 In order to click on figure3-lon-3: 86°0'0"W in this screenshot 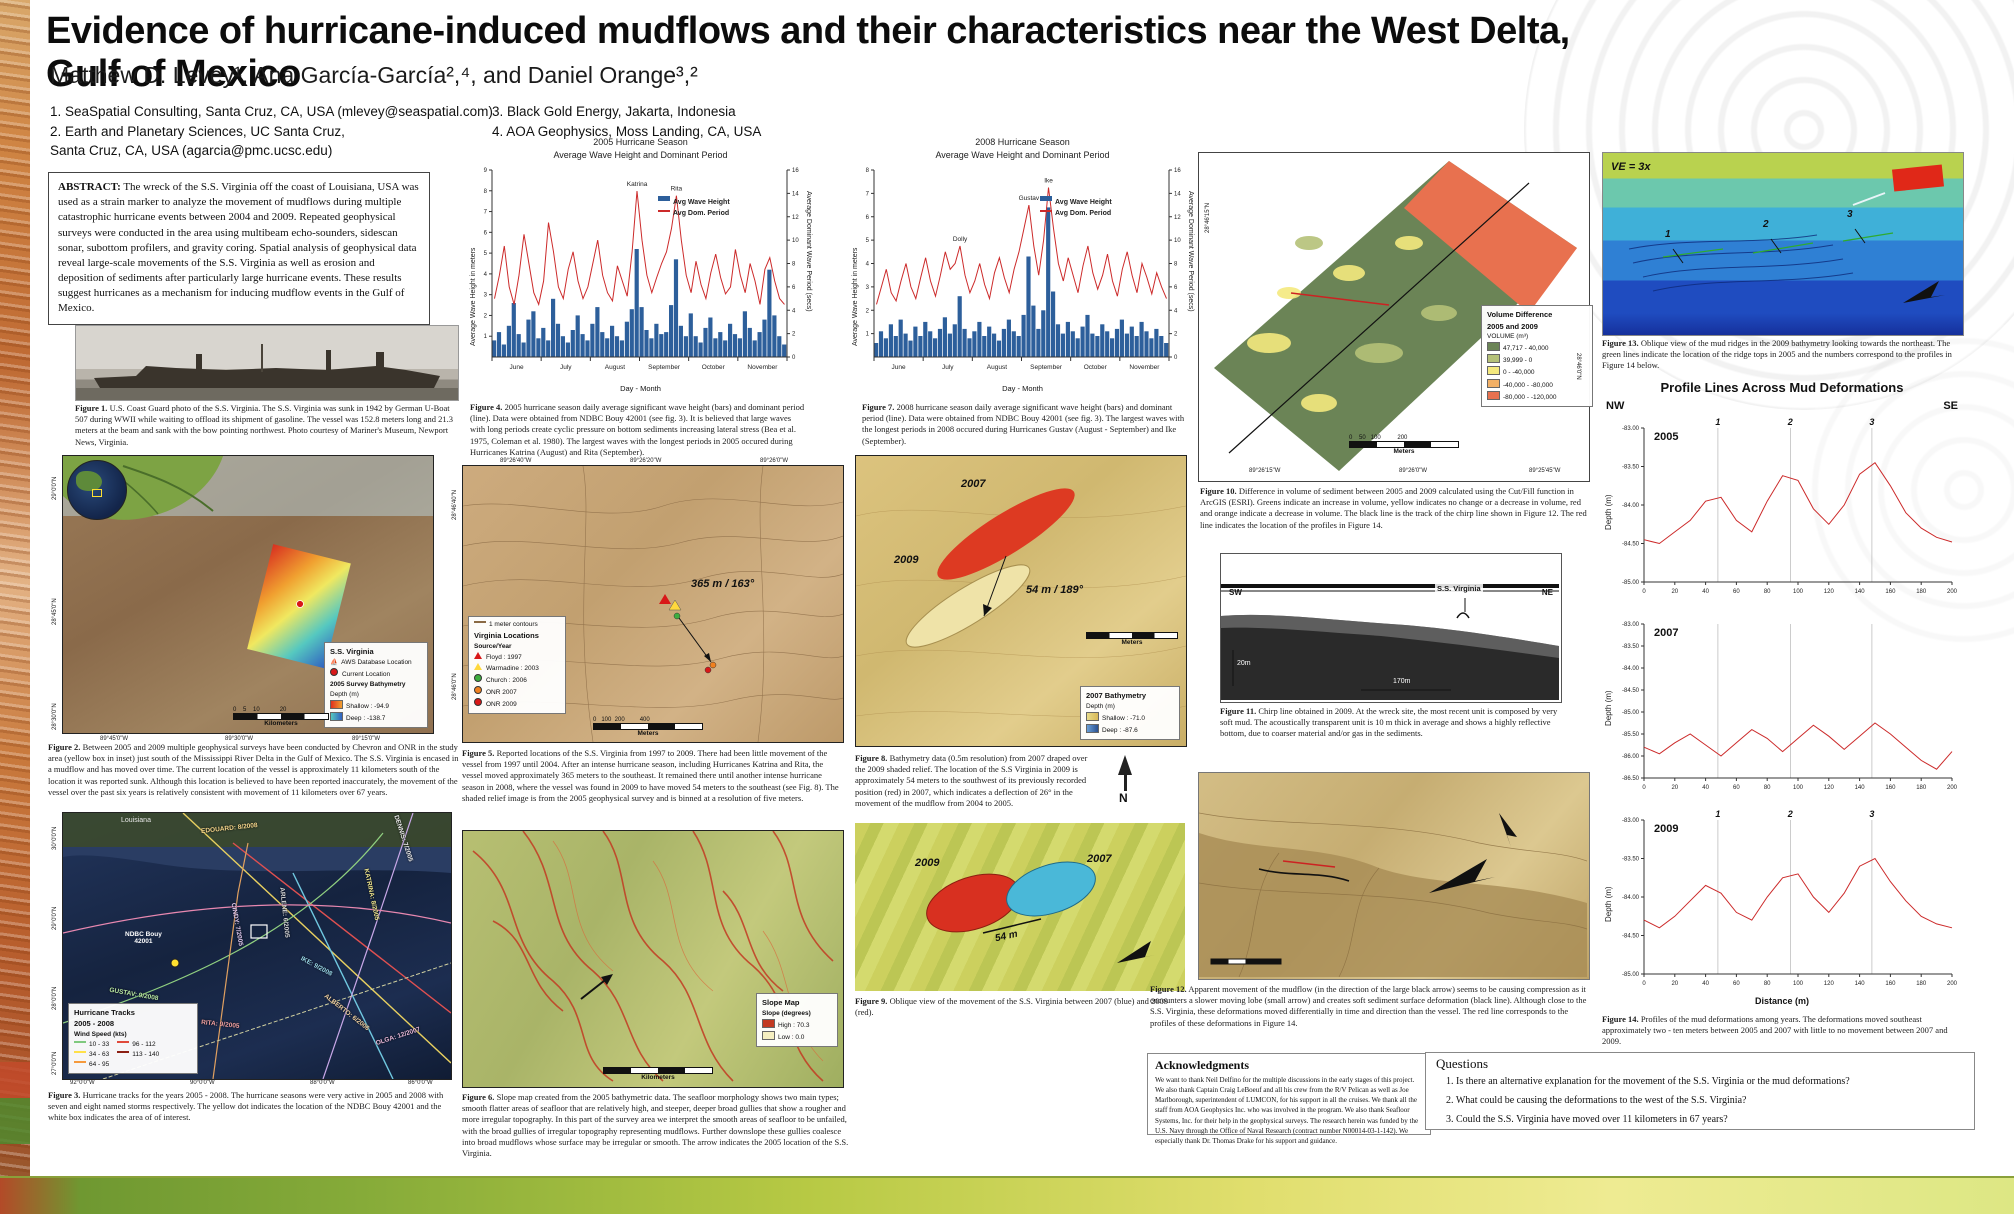, I will do `click(420, 1083)`.